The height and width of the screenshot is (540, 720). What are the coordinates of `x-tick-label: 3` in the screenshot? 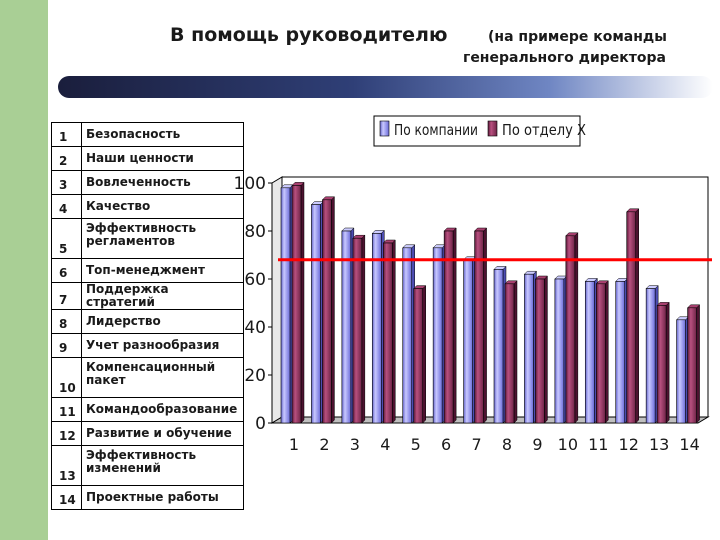 It's located at (355, 444).